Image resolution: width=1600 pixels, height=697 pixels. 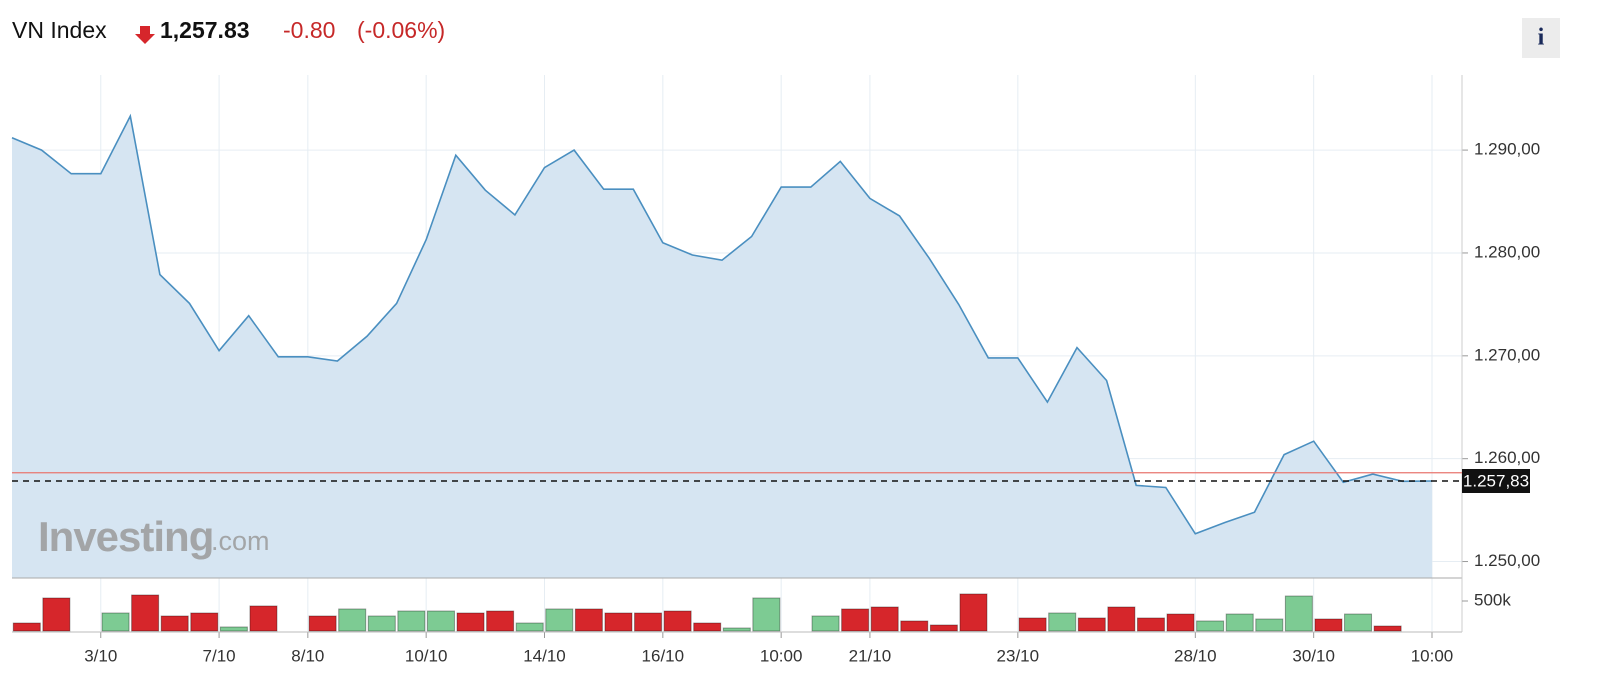 I want to click on info-icon: i, so click(x=1541, y=38).